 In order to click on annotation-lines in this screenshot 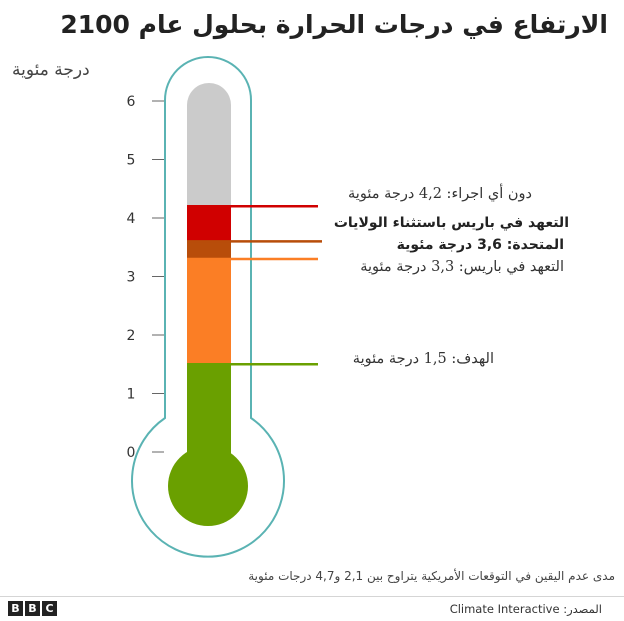, I will do `click(254, 285)`.